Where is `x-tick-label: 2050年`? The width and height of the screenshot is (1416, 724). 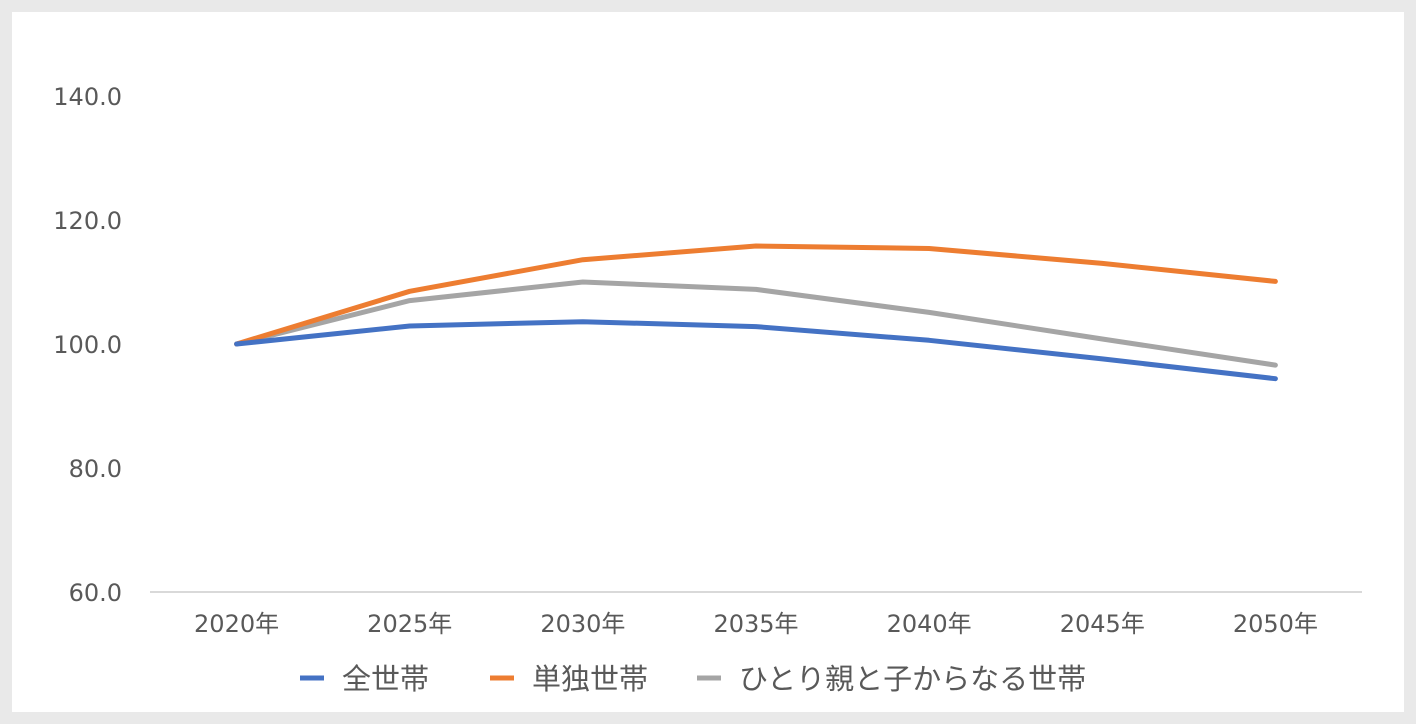 x-tick-label: 2050年 is located at coordinates (1275, 624).